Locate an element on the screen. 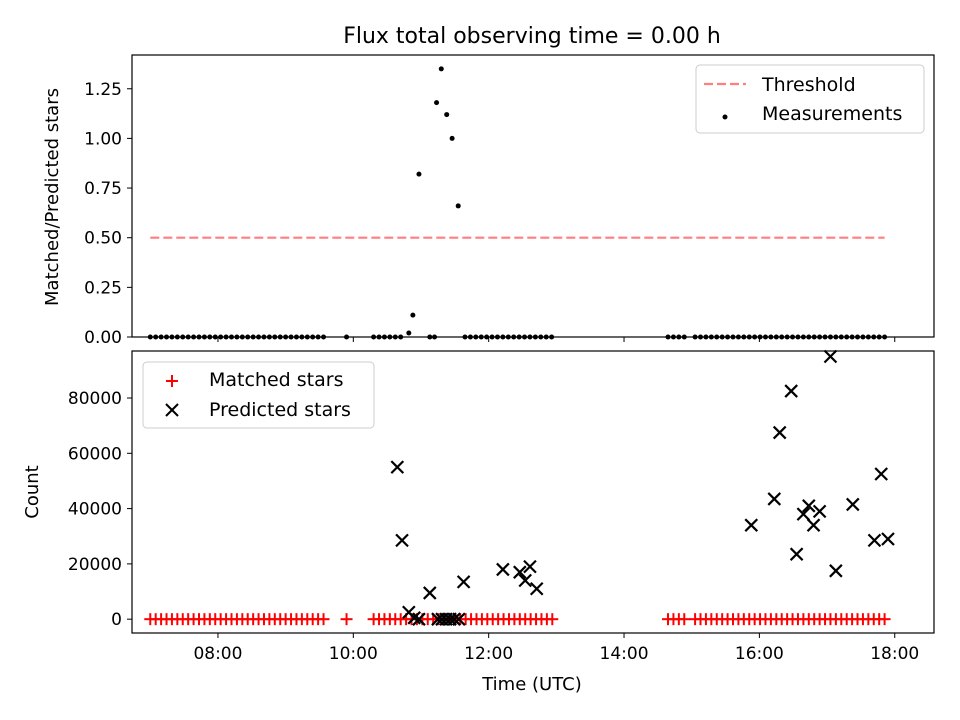 The width and height of the screenshot is (960, 720). x-axis-label: Time (UTC) is located at coordinates (531, 684).